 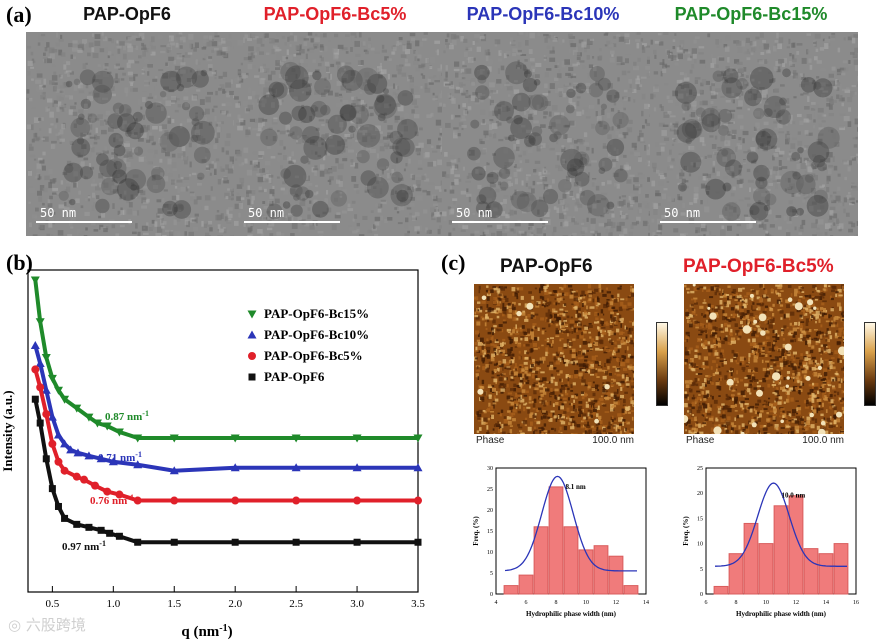 I want to click on afm-title-1: PAP-OpF6, so click(x=546, y=266).